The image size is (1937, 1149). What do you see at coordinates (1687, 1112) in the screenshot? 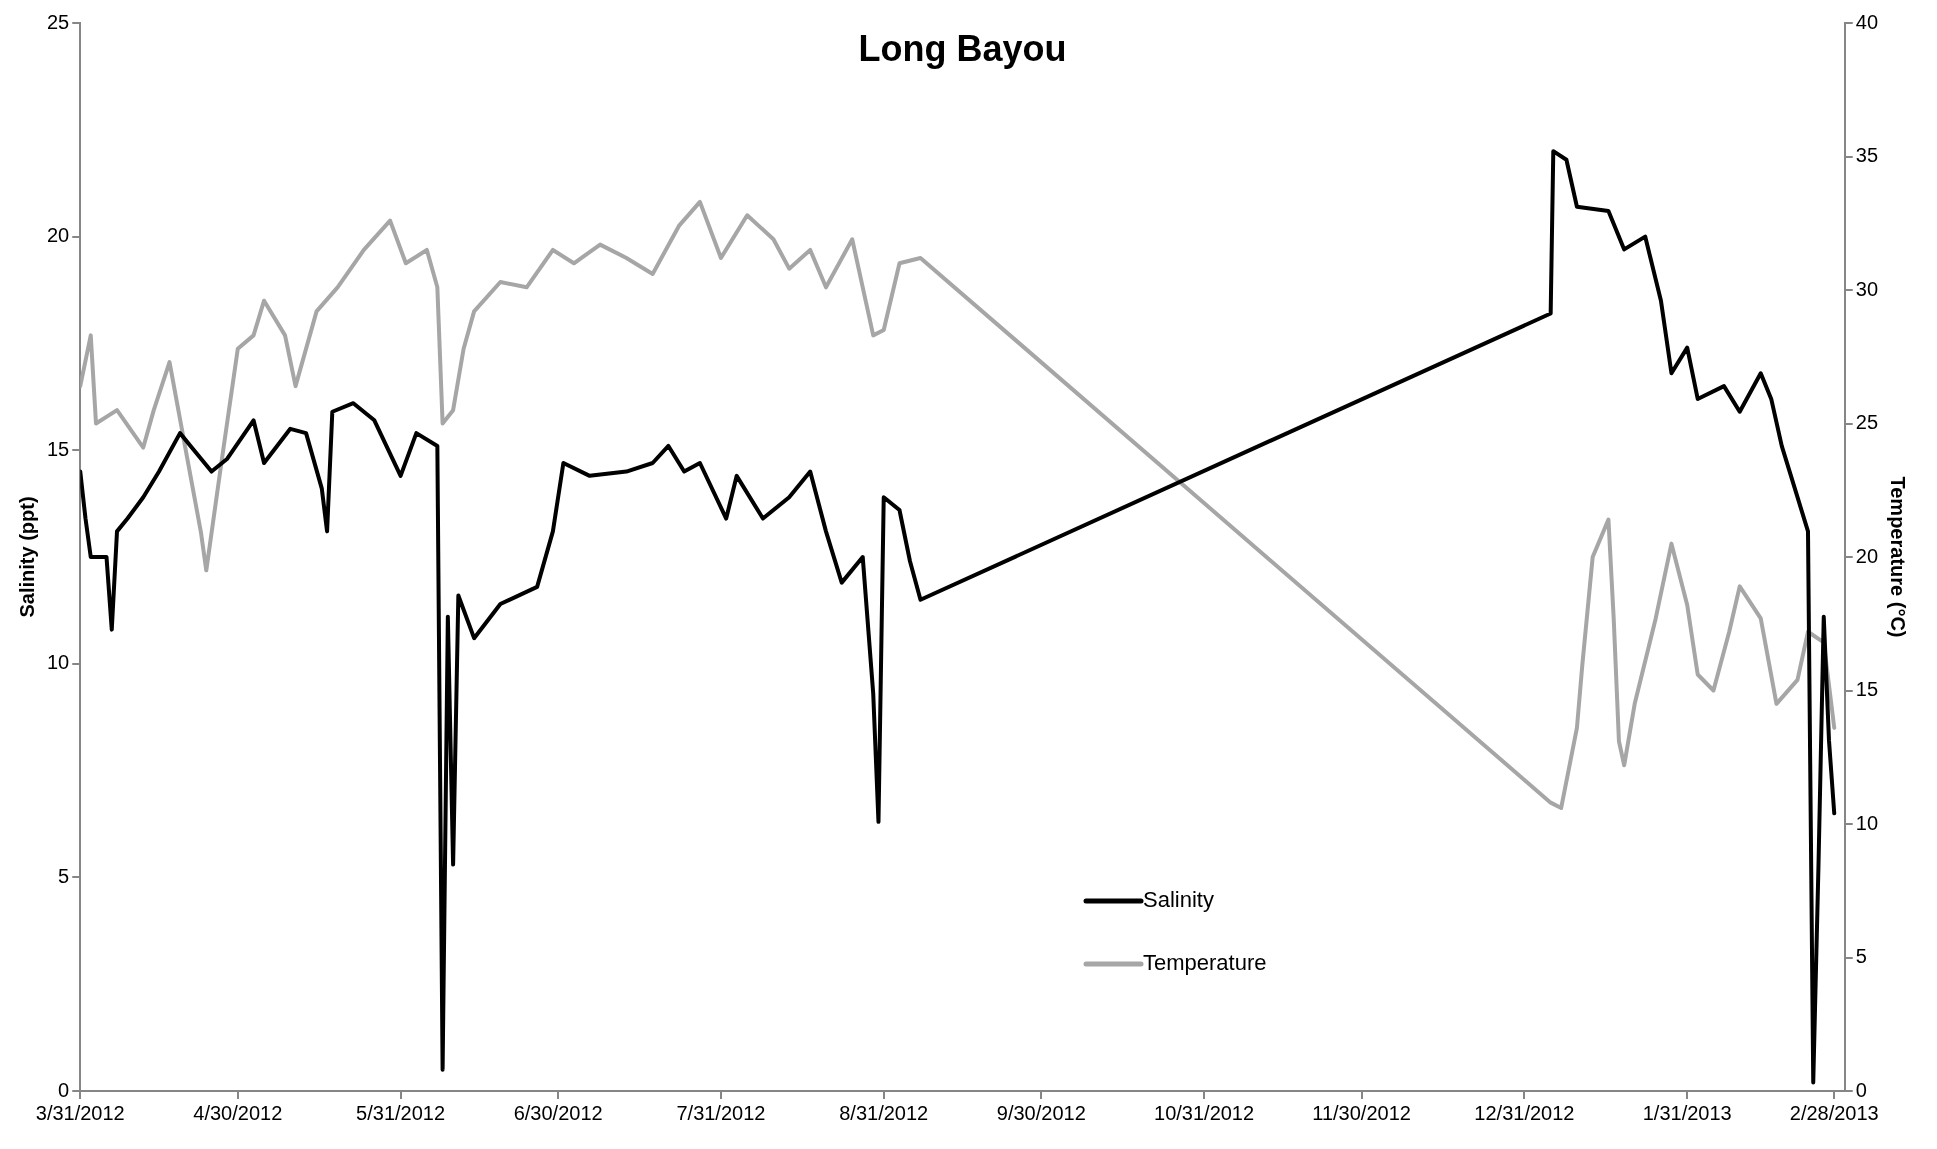
I see `x-tick-label: 1/31/2013` at bounding box center [1687, 1112].